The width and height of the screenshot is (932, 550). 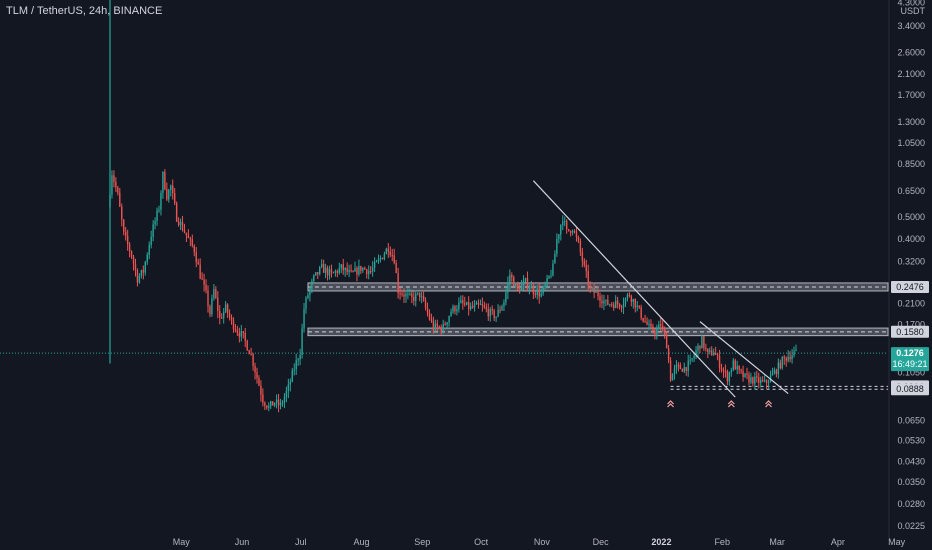 I want to click on time-tick-label: Sep, so click(x=422, y=542).